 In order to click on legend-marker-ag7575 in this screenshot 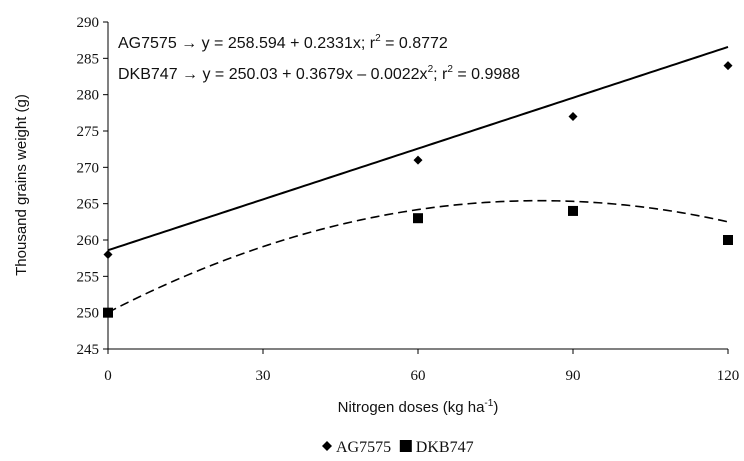, I will do `click(327, 446)`.